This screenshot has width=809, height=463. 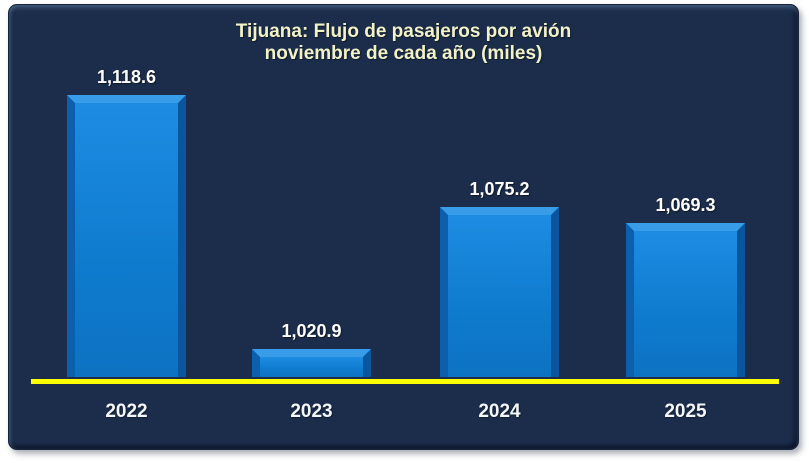 I want to click on chart-title-line2: noviembre de cada año (miles), so click(x=403, y=53).